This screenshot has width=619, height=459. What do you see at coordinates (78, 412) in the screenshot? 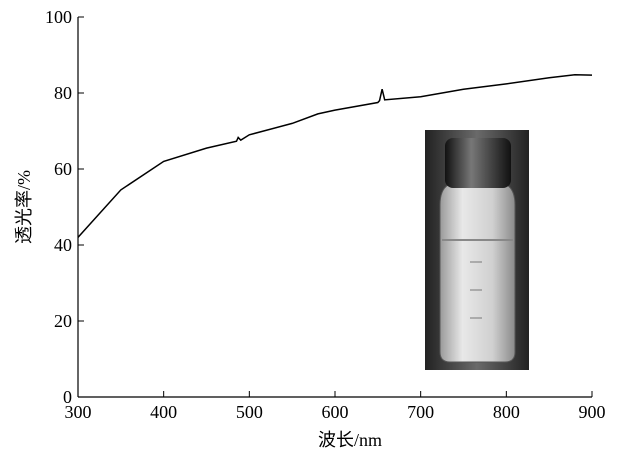
I see `x-tick-label: 300` at bounding box center [78, 412].